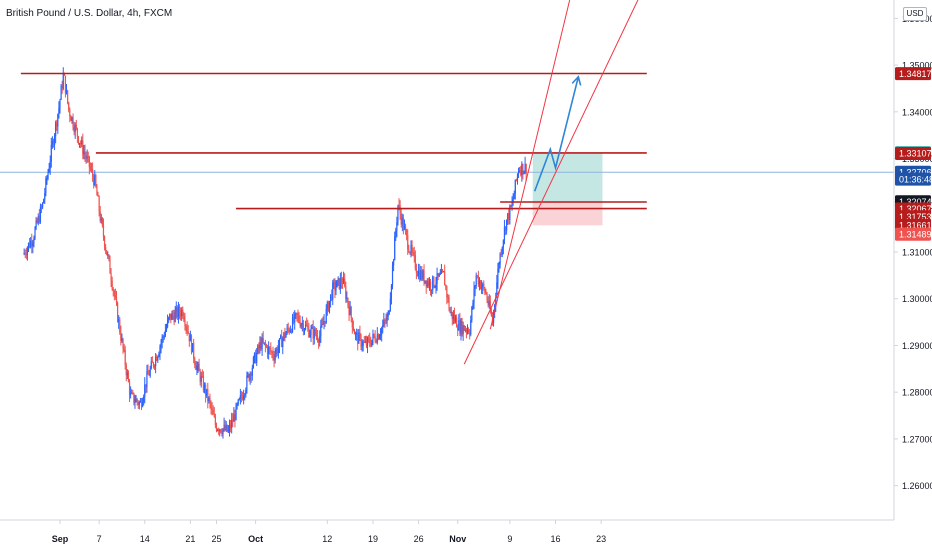 This screenshot has width=932, height=555. Describe the element at coordinates (329, 532) in the screenshot. I see `time-axis: Sep 7 14 21 25 Oct 12 19 26 Nov 9 16 23` at that location.